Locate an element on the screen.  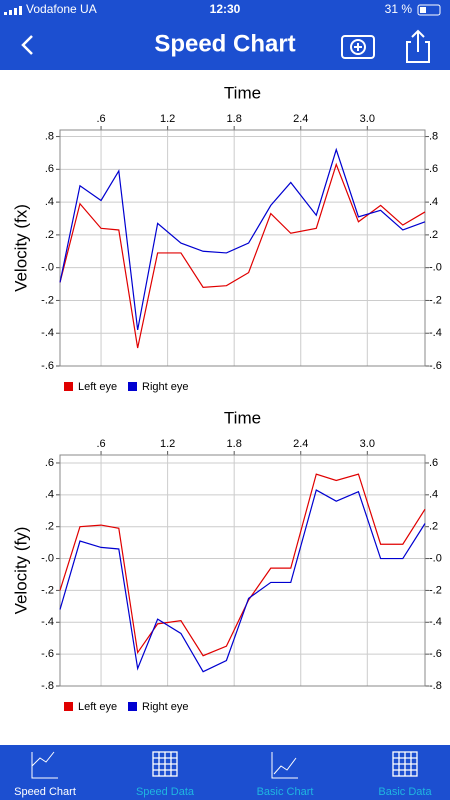
tab-basic-data: Basic Data is located at coordinates (405, 792).